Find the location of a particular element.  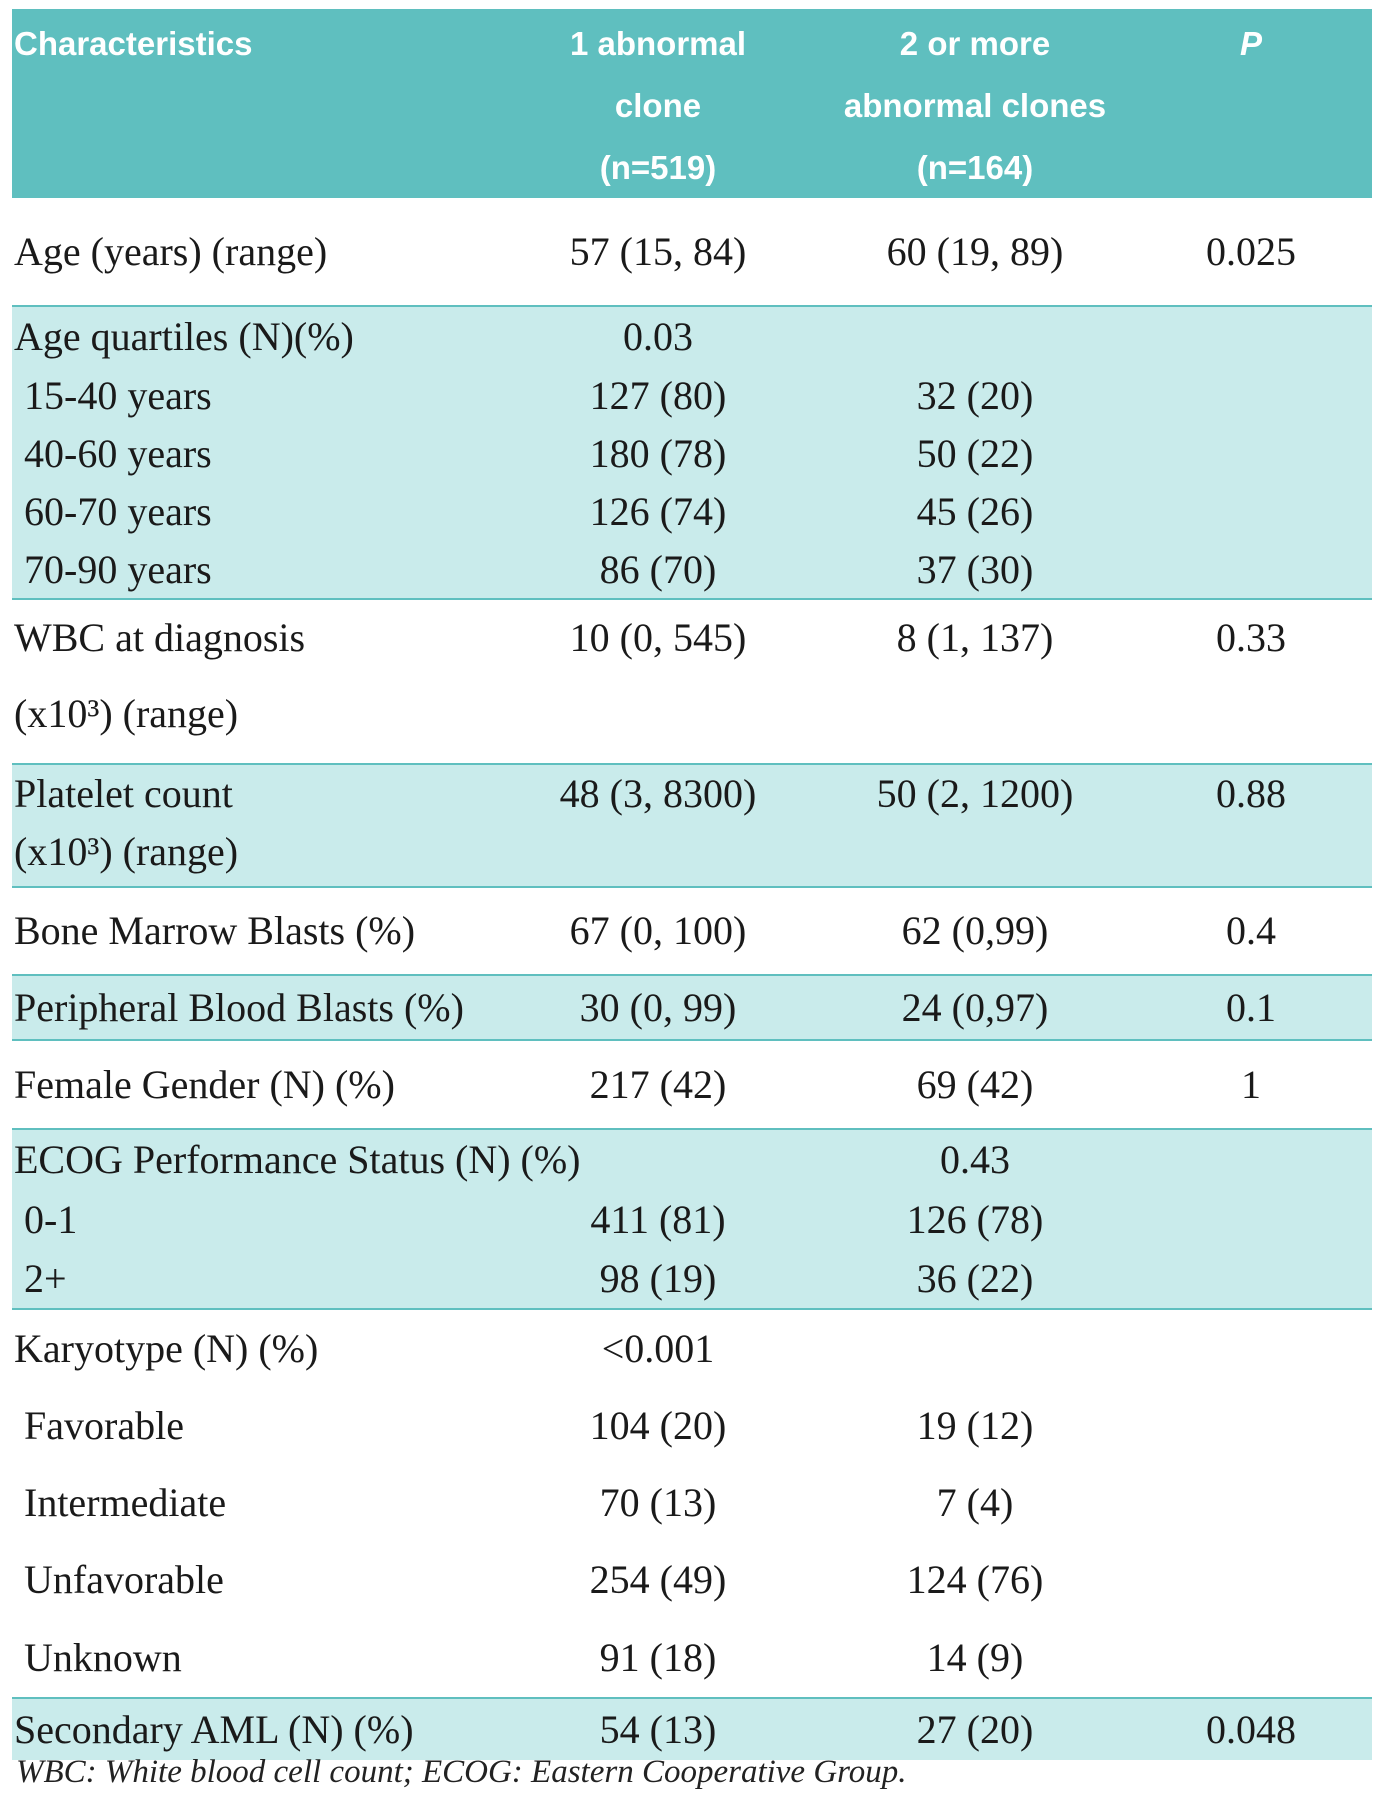

table-row: 60-70 years 126 (74) 45 (26) is located at coordinates (692, 512).